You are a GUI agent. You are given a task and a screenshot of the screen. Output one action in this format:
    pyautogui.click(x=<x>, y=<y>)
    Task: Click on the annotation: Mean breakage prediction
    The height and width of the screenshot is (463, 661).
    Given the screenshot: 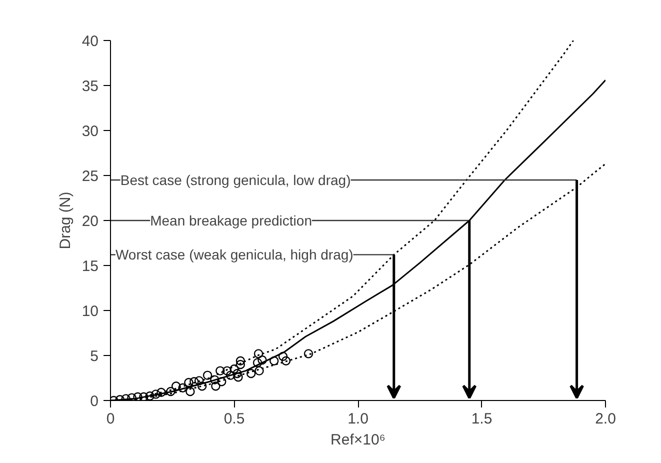 What is the action you would take?
    pyautogui.click(x=231, y=220)
    